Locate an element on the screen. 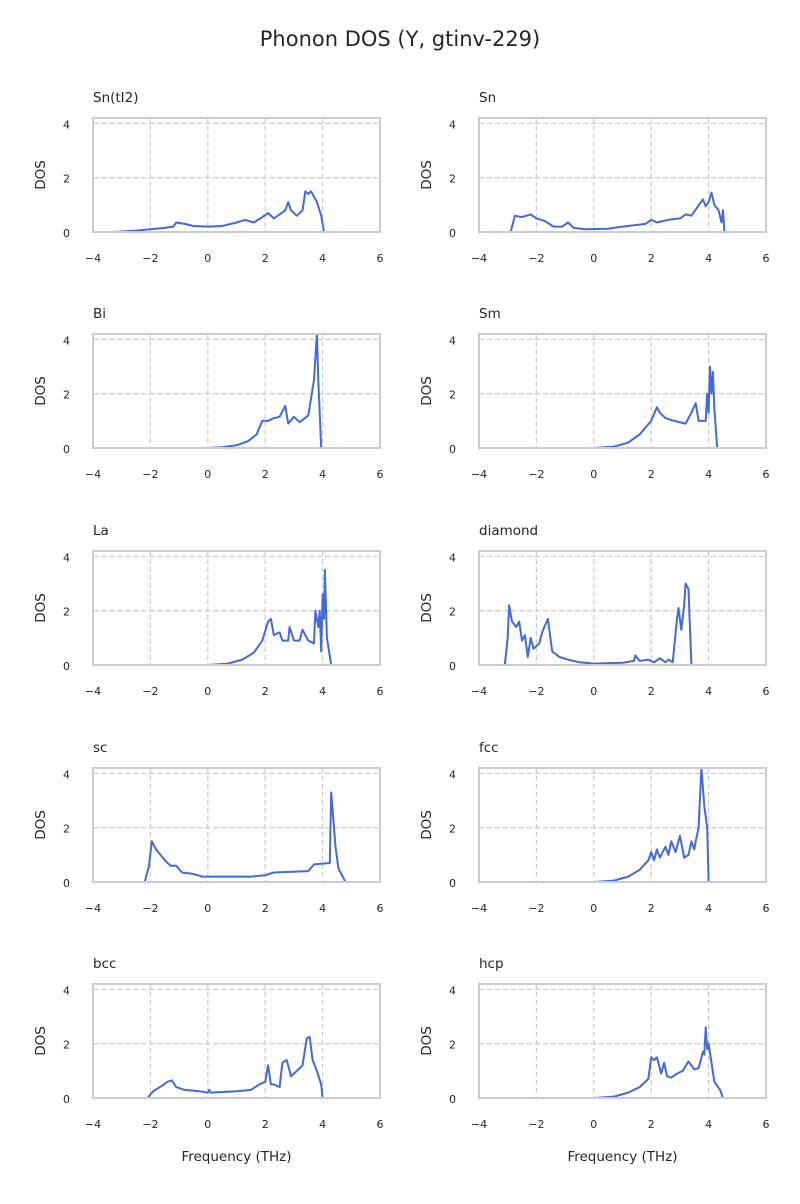  subplot-sm: −4 −2 0 2 4 6 0 2 4 Sm DOS is located at coordinates (594, 393).